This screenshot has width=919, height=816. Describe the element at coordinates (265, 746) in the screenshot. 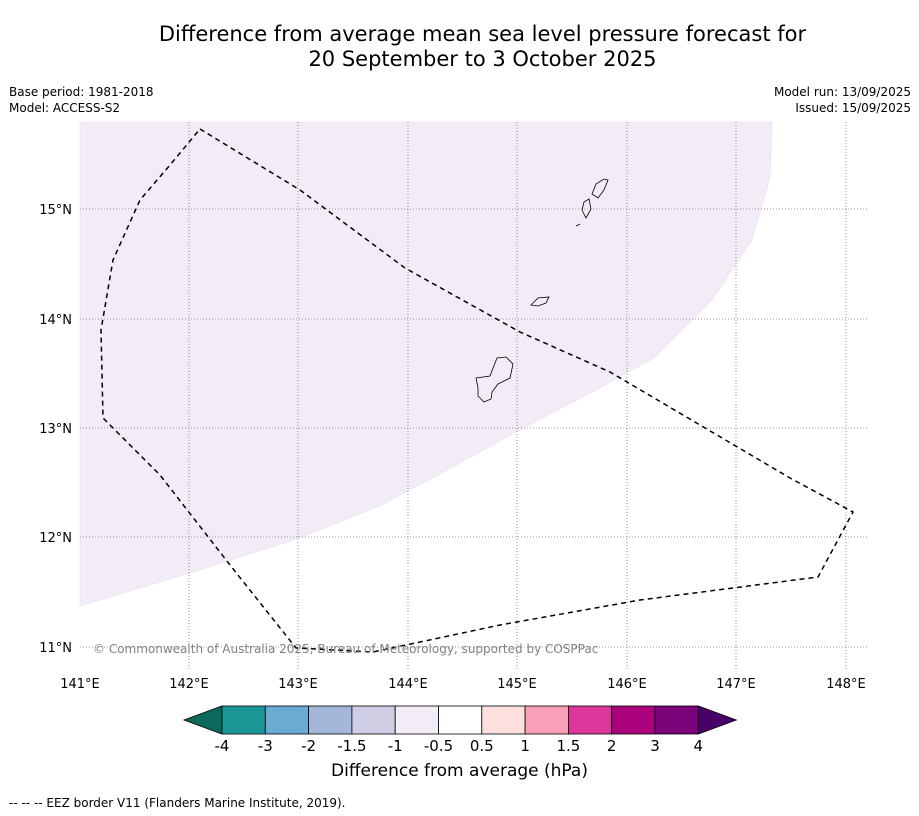

I see `colorbar-tick-1: -3` at that location.